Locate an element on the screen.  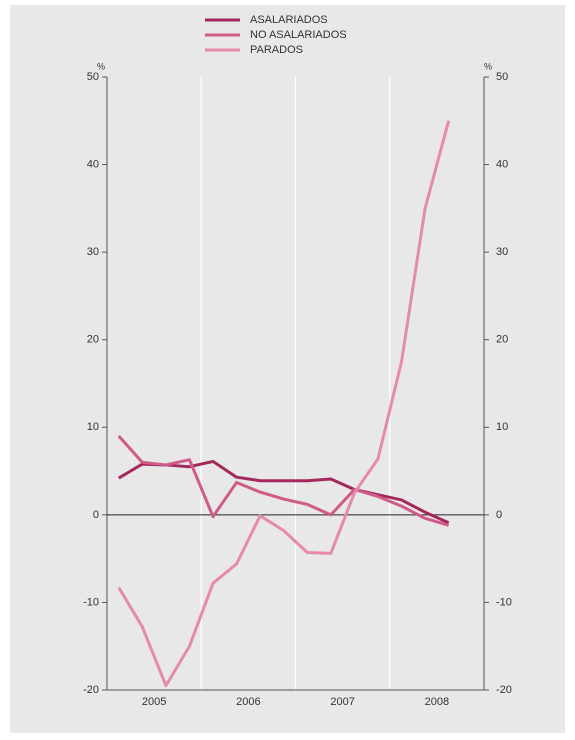
y2-axis-label: % is located at coordinates (488, 66).